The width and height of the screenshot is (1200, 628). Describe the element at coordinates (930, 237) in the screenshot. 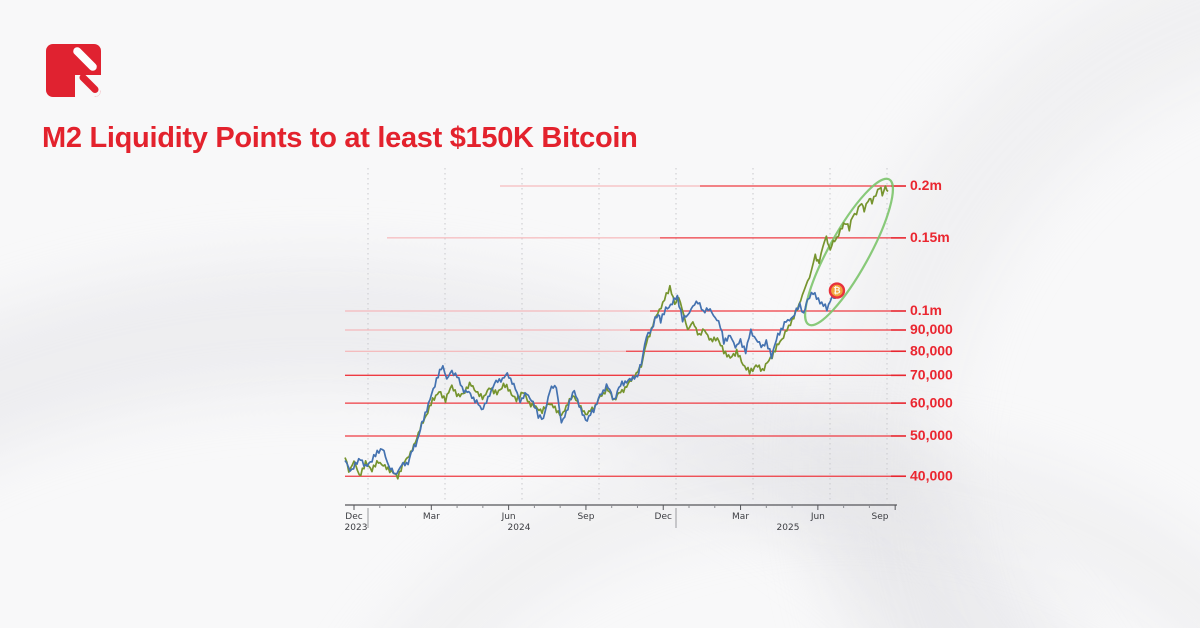

I see `svg-text: 0.15m` at that location.